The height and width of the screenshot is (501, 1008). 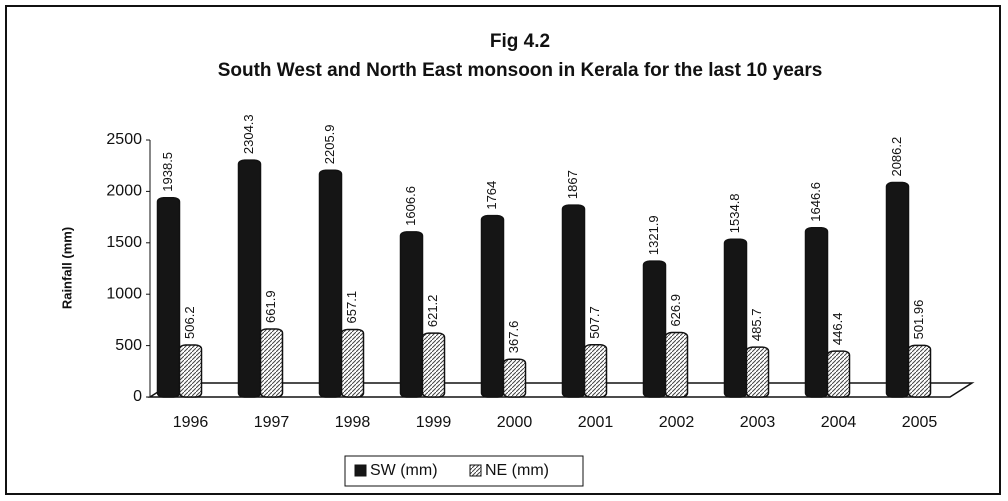 What do you see at coordinates (513, 337) in the screenshot?
I see `data-label: 367.6` at bounding box center [513, 337].